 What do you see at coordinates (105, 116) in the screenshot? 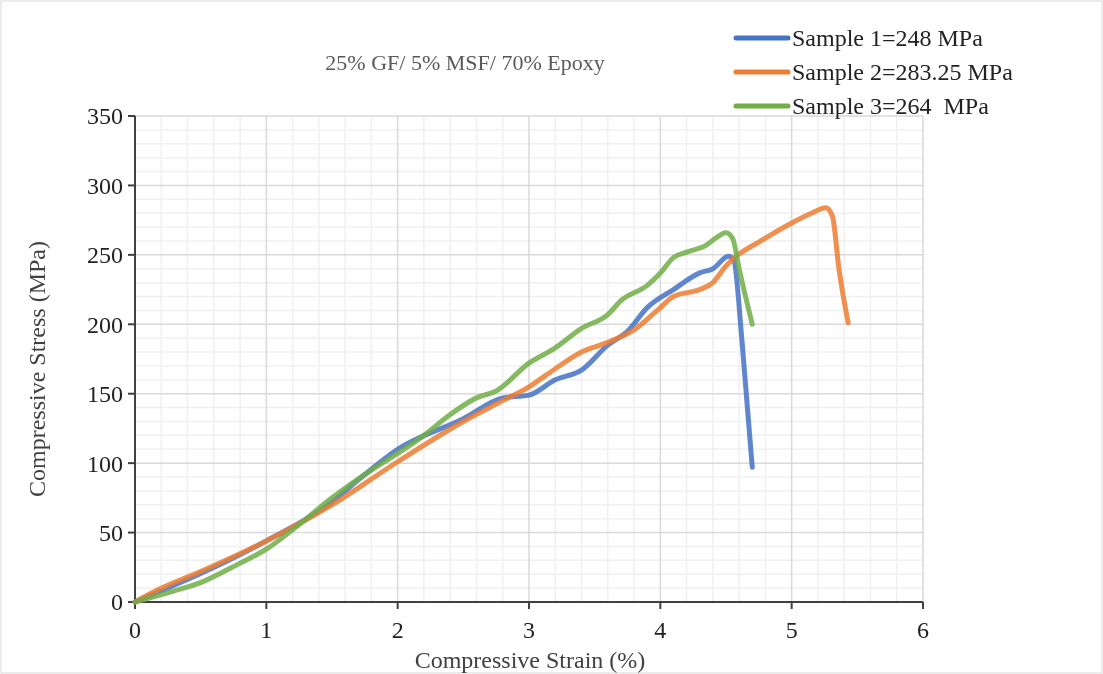
I see `y-tick-label: 350` at bounding box center [105, 116].